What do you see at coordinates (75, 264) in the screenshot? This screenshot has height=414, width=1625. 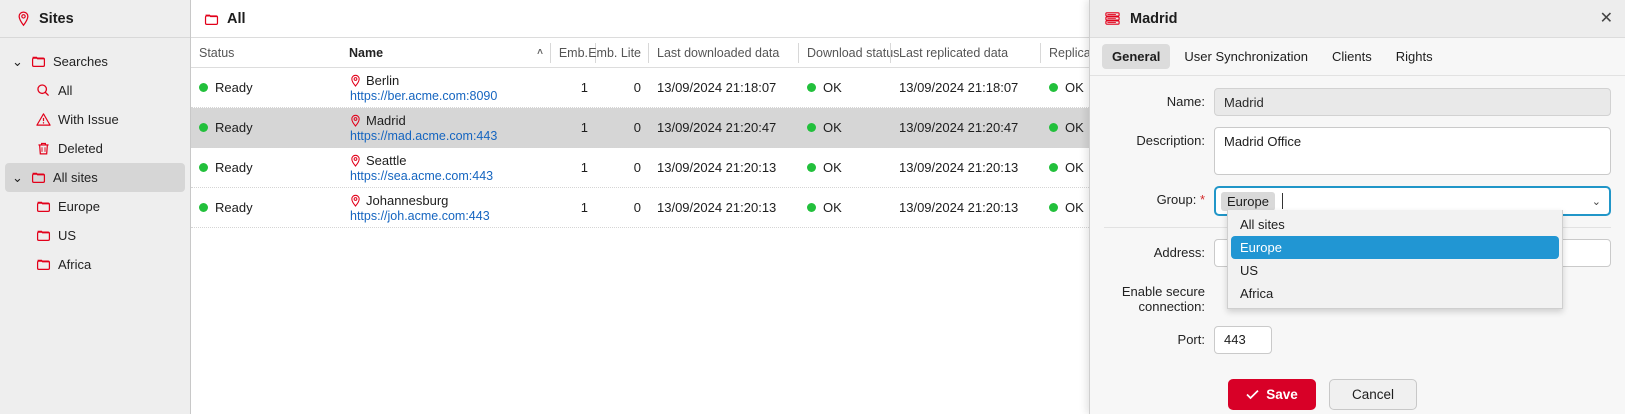 I see `sidebar-item-label: Africa` at bounding box center [75, 264].